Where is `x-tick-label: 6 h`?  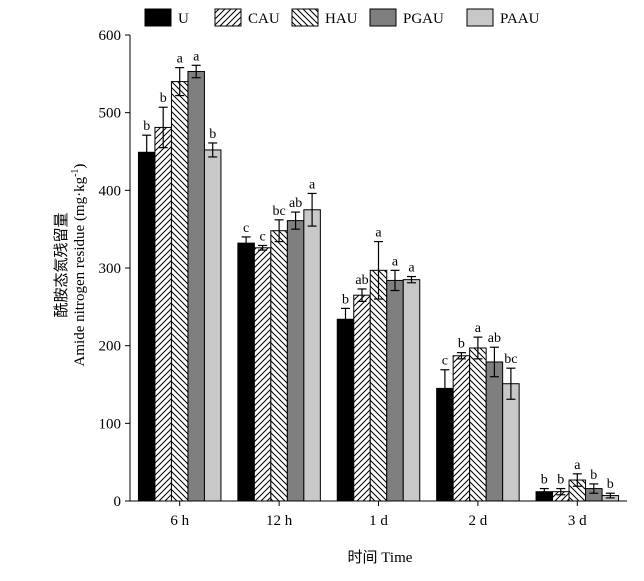
x-tick-label: 6 h is located at coordinates (179, 521).